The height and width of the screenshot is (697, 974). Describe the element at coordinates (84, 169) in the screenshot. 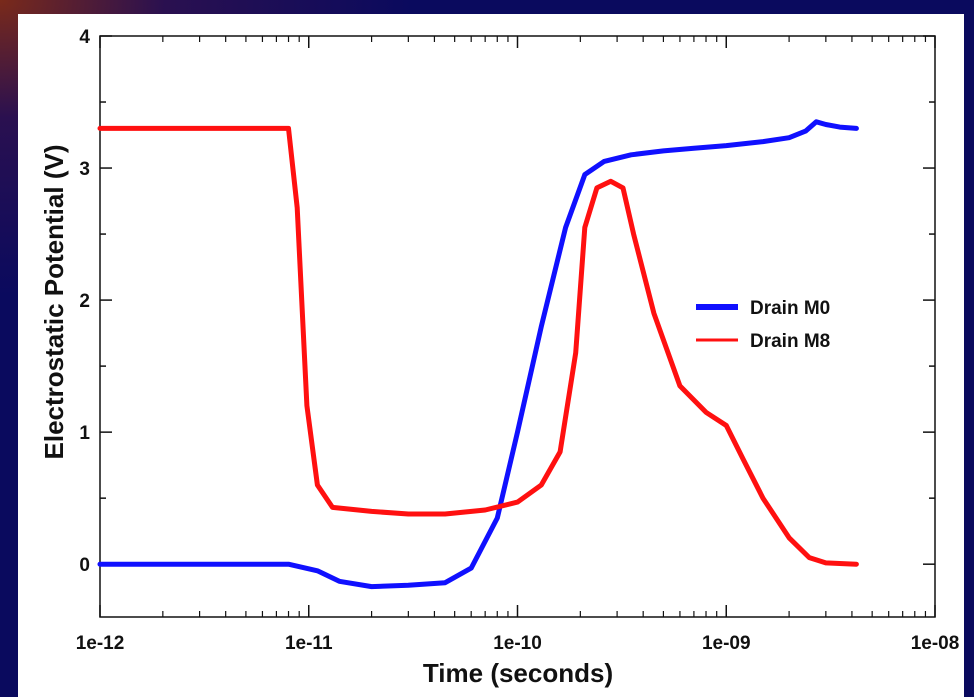

I see `y-tick-label: 3` at that location.